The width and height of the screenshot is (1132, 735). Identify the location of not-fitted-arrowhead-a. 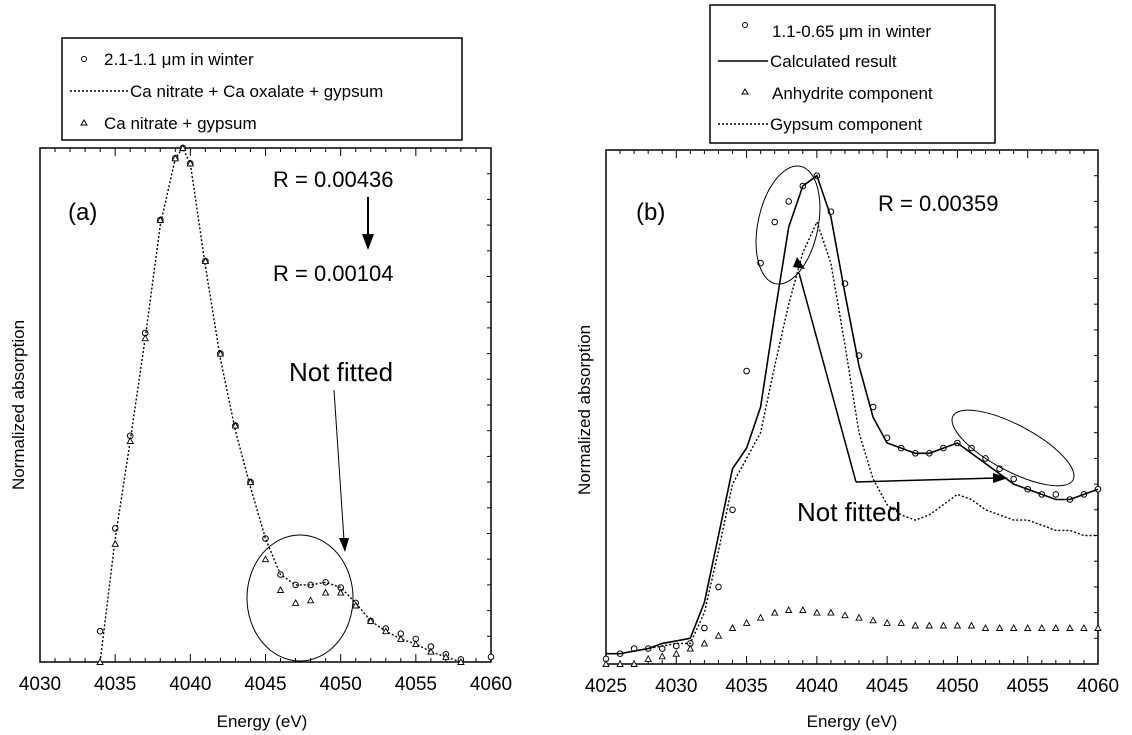
(344, 545).